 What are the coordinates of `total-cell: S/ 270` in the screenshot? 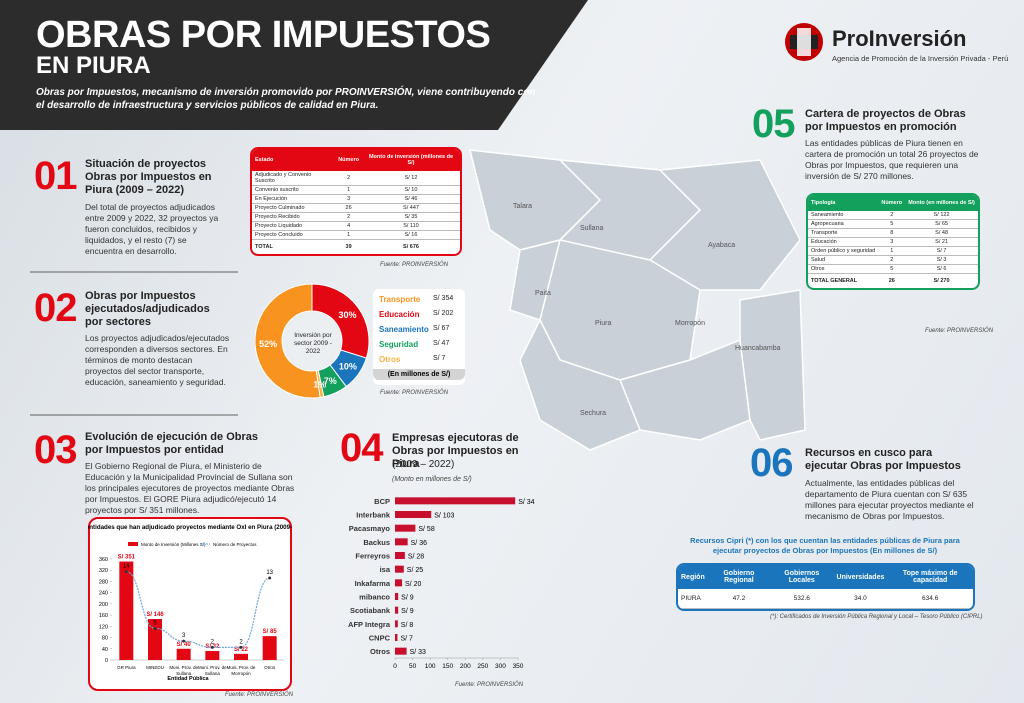 It's located at (941, 281).